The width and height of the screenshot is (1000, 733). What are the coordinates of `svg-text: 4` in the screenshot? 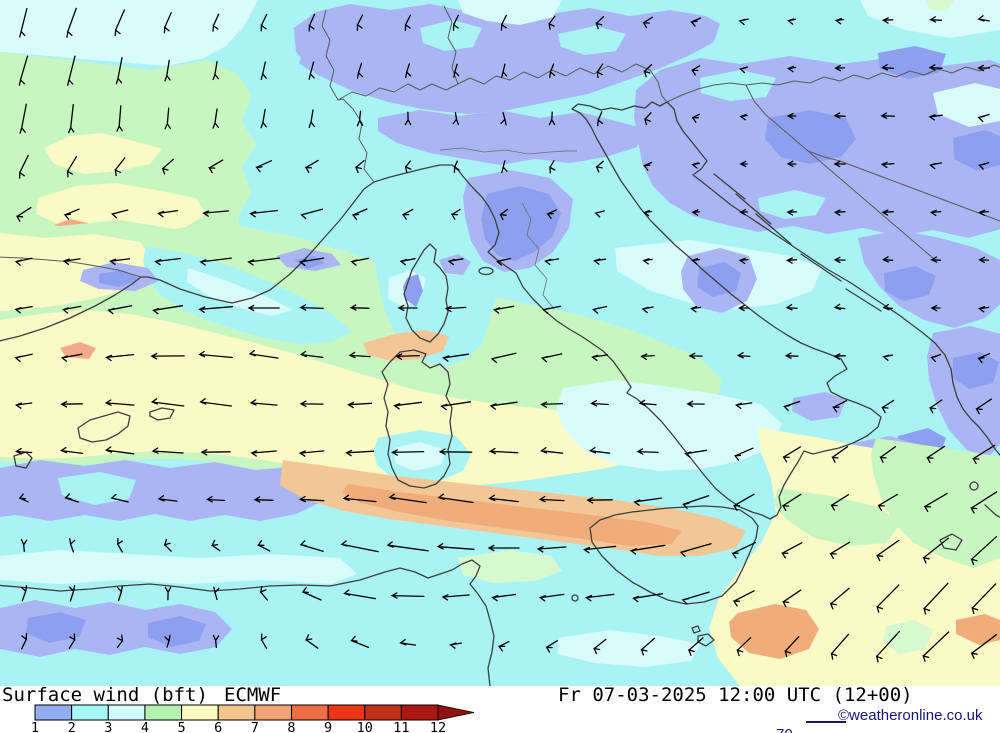 It's located at (145, 726).